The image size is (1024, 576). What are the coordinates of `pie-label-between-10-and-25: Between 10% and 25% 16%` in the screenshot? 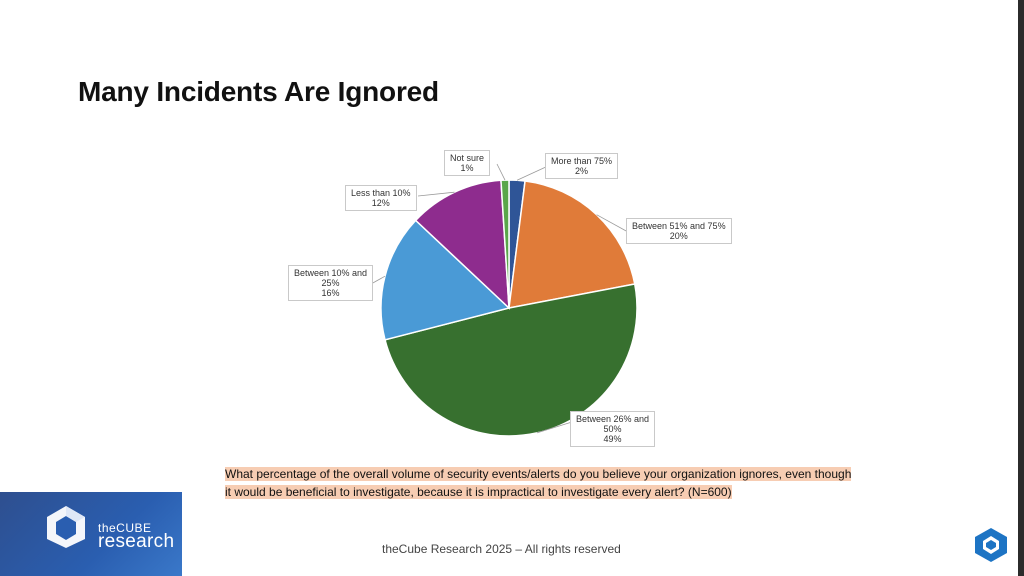 It's located at (331, 283).